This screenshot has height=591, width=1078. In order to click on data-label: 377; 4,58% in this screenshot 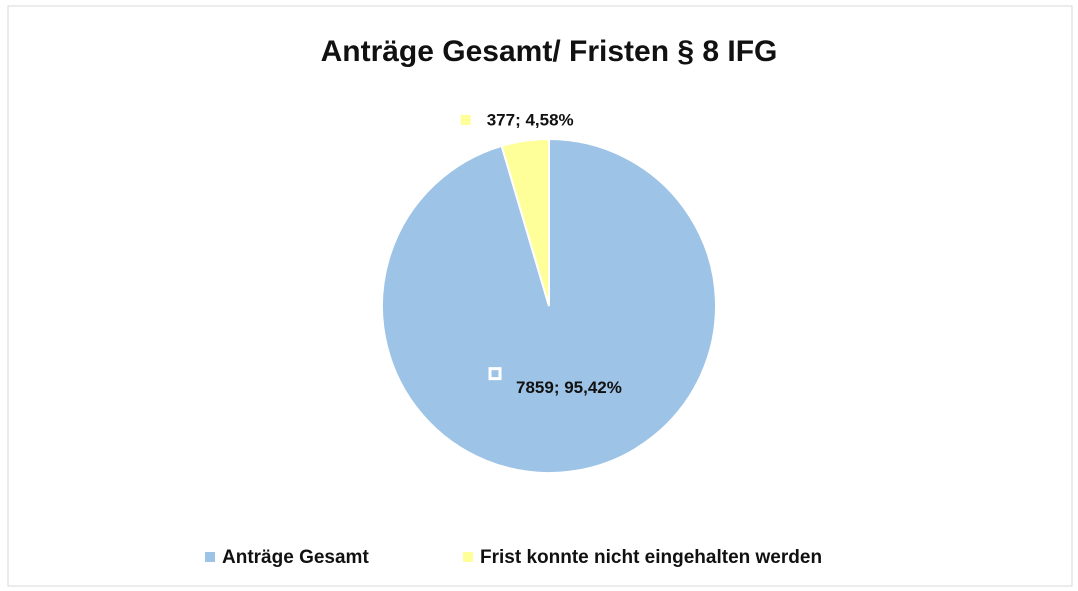, I will do `click(530, 119)`.